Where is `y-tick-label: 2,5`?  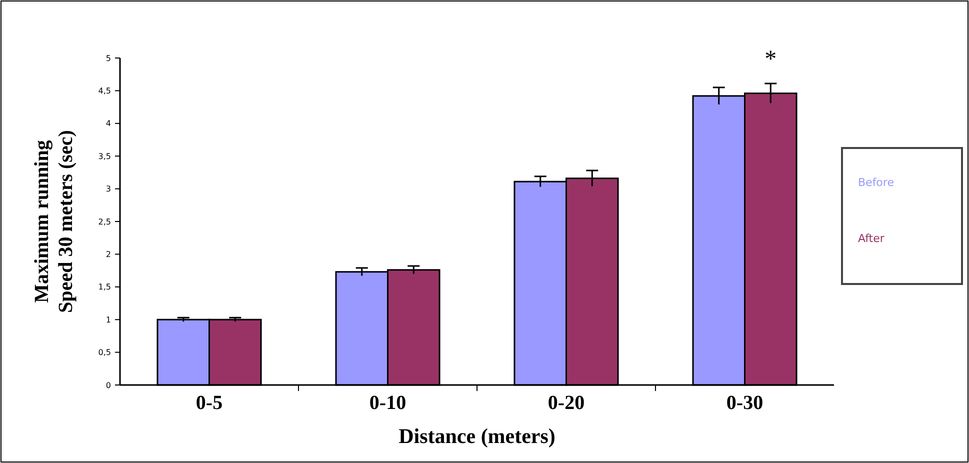 y-tick-label: 2,5 is located at coordinates (104, 221).